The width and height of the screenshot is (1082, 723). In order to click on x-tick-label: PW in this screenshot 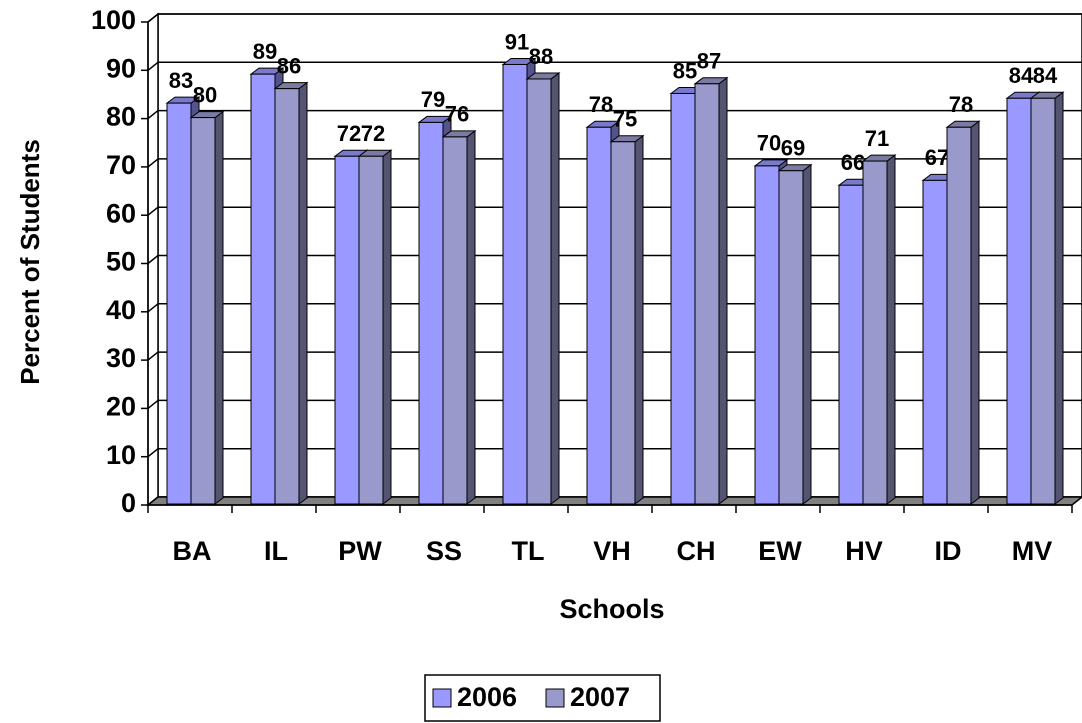, I will do `click(360, 551)`.